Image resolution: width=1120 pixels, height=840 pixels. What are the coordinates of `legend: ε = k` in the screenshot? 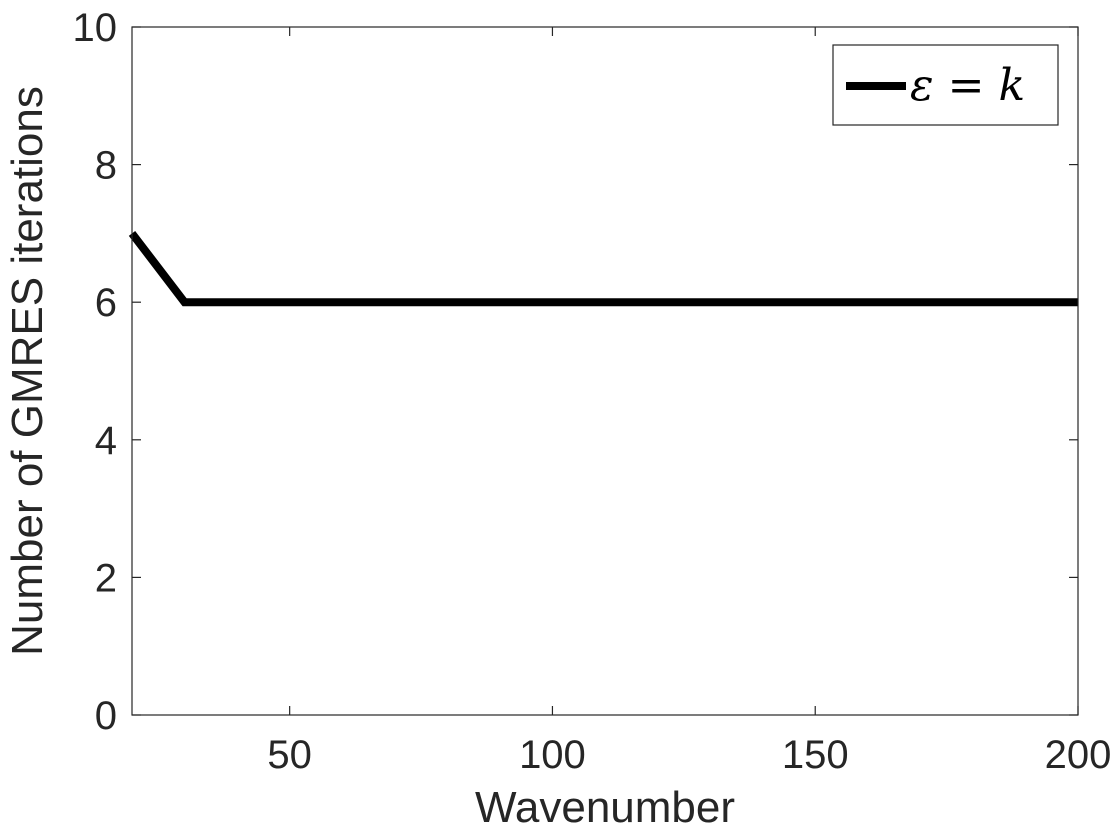 It's located at (945, 85).